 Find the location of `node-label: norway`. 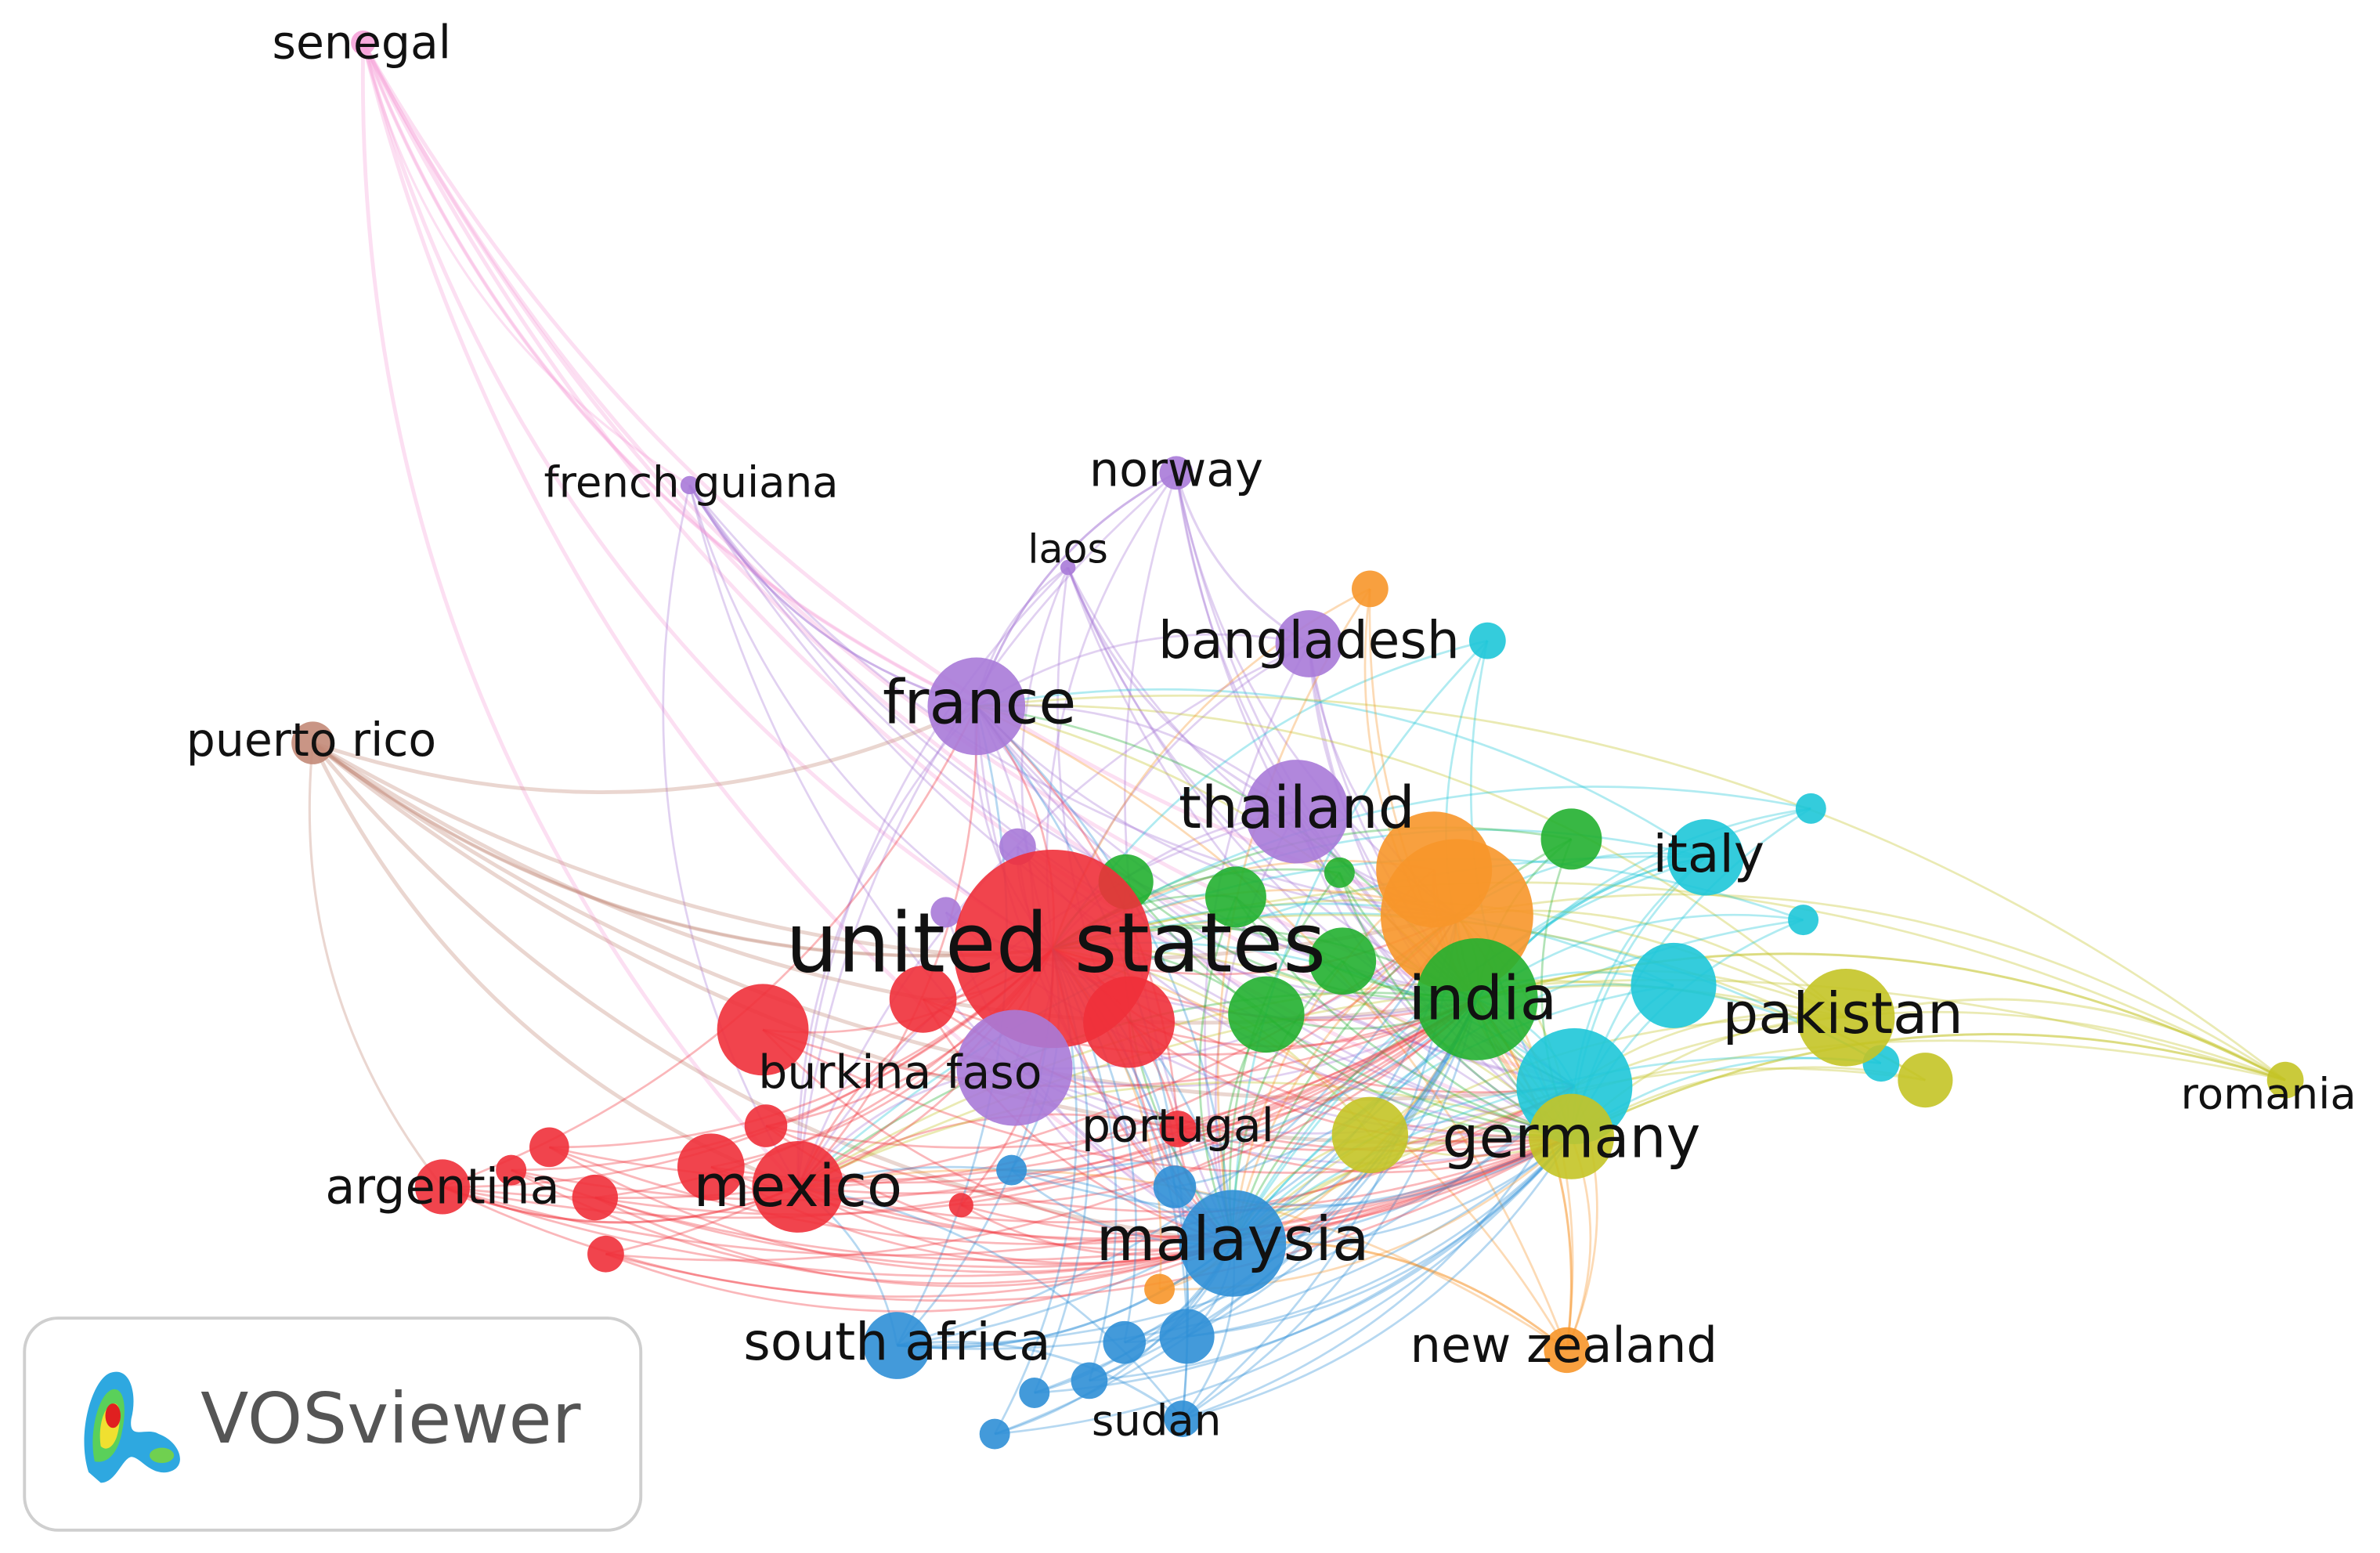

node-label: norway is located at coordinates (1176, 469).